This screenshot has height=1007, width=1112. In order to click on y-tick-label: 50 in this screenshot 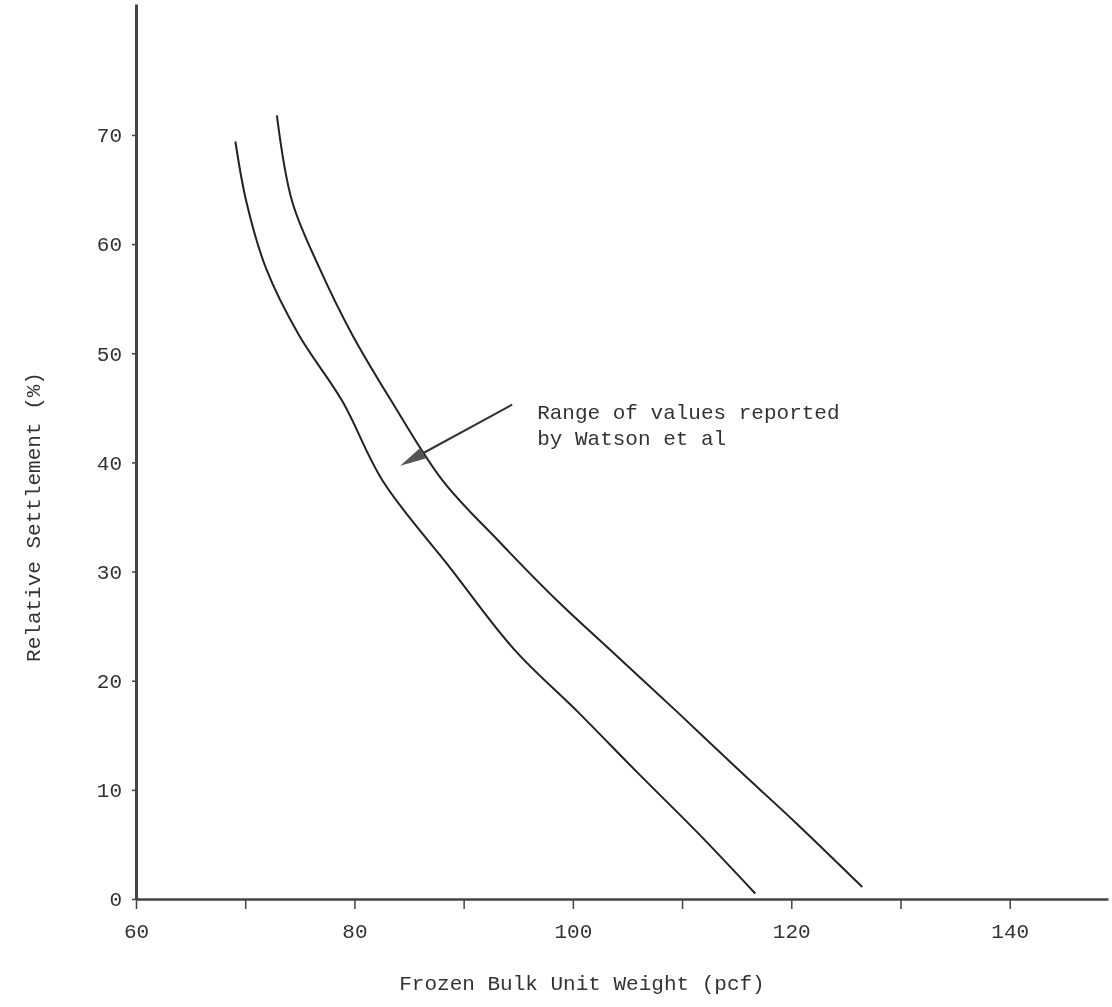, I will do `click(109, 355)`.